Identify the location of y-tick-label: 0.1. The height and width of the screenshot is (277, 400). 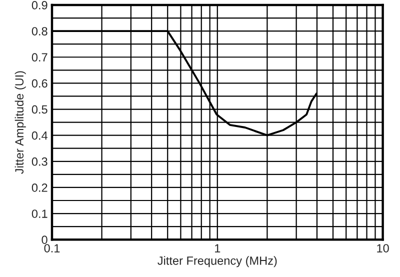
(40, 214).